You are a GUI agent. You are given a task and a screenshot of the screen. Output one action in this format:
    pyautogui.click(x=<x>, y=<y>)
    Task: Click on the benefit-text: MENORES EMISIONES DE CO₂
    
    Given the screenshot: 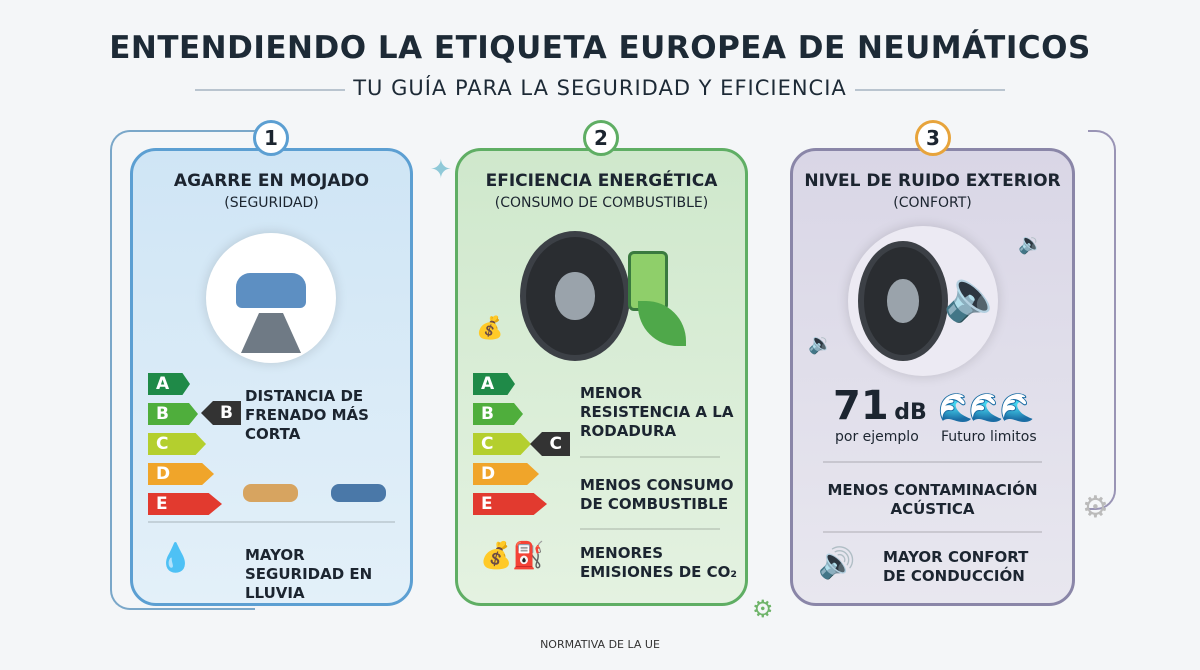 What is the action you would take?
    pyautogui.click(x=658, y=562)
    